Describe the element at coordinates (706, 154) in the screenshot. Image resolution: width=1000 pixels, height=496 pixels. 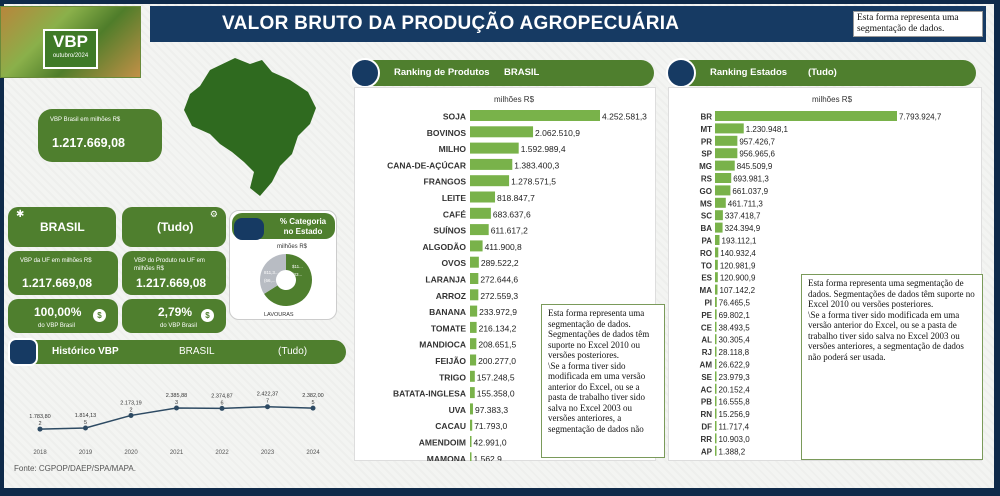
I see `category-label: SP` at that location.